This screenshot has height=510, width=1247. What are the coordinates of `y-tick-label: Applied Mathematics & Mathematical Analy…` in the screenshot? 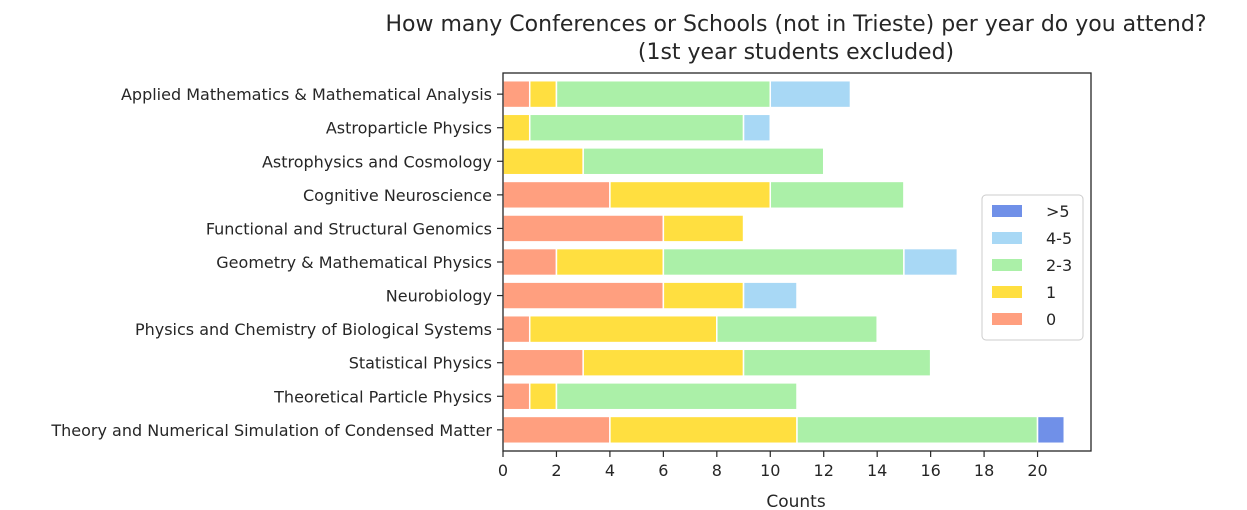 It's located at (306, 94).